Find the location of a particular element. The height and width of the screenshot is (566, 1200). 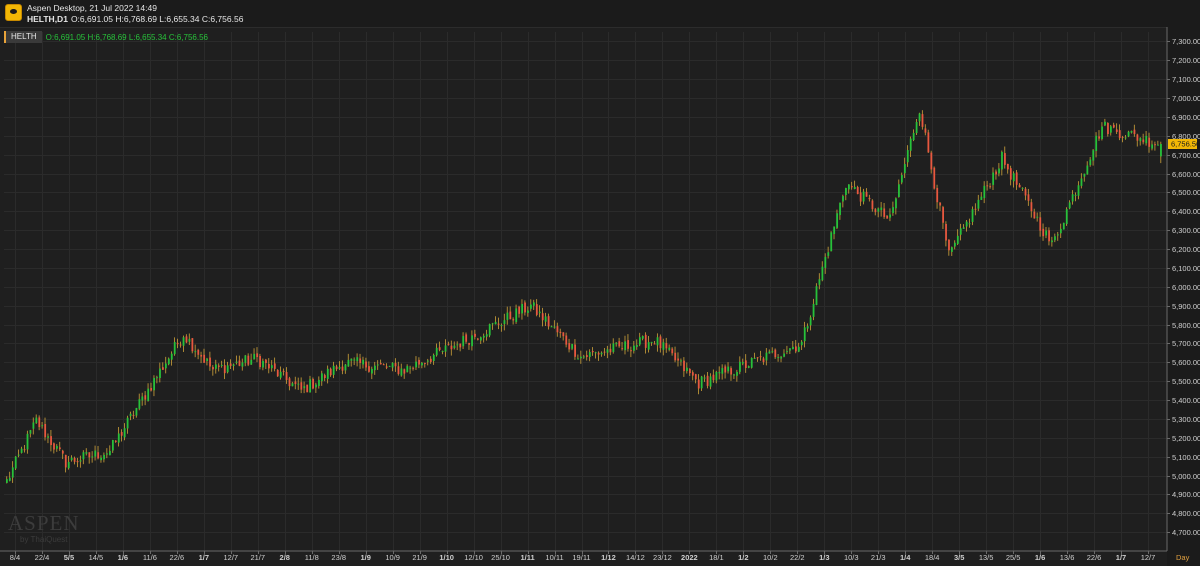

price-tick-label: 6,800.00 is located at coordinates (1186, 136).